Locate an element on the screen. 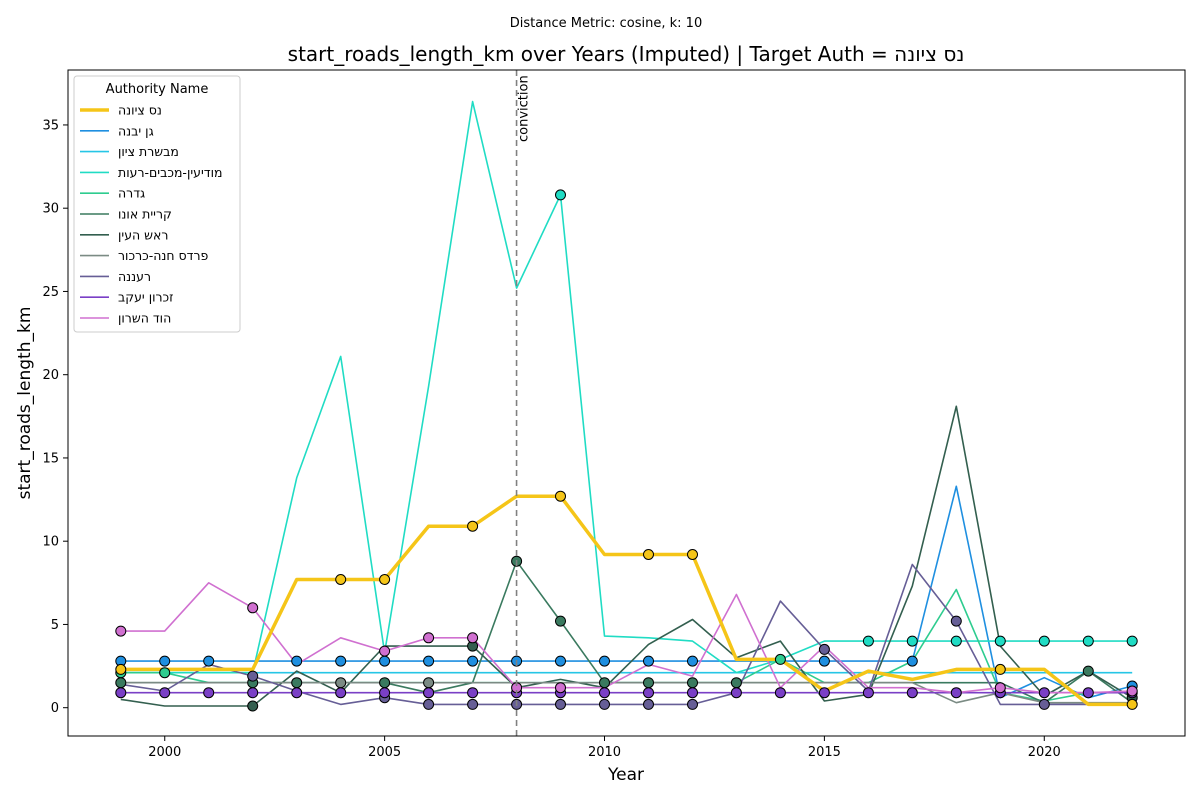 This screenshot has height=800, width=1200. conviction-label: conviction is located at coordinates (524, 108).